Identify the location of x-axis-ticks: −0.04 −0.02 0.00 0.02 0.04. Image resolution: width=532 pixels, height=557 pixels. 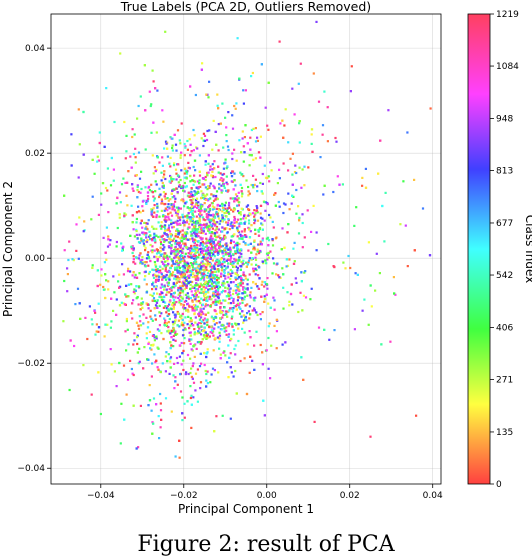
(265, 492).